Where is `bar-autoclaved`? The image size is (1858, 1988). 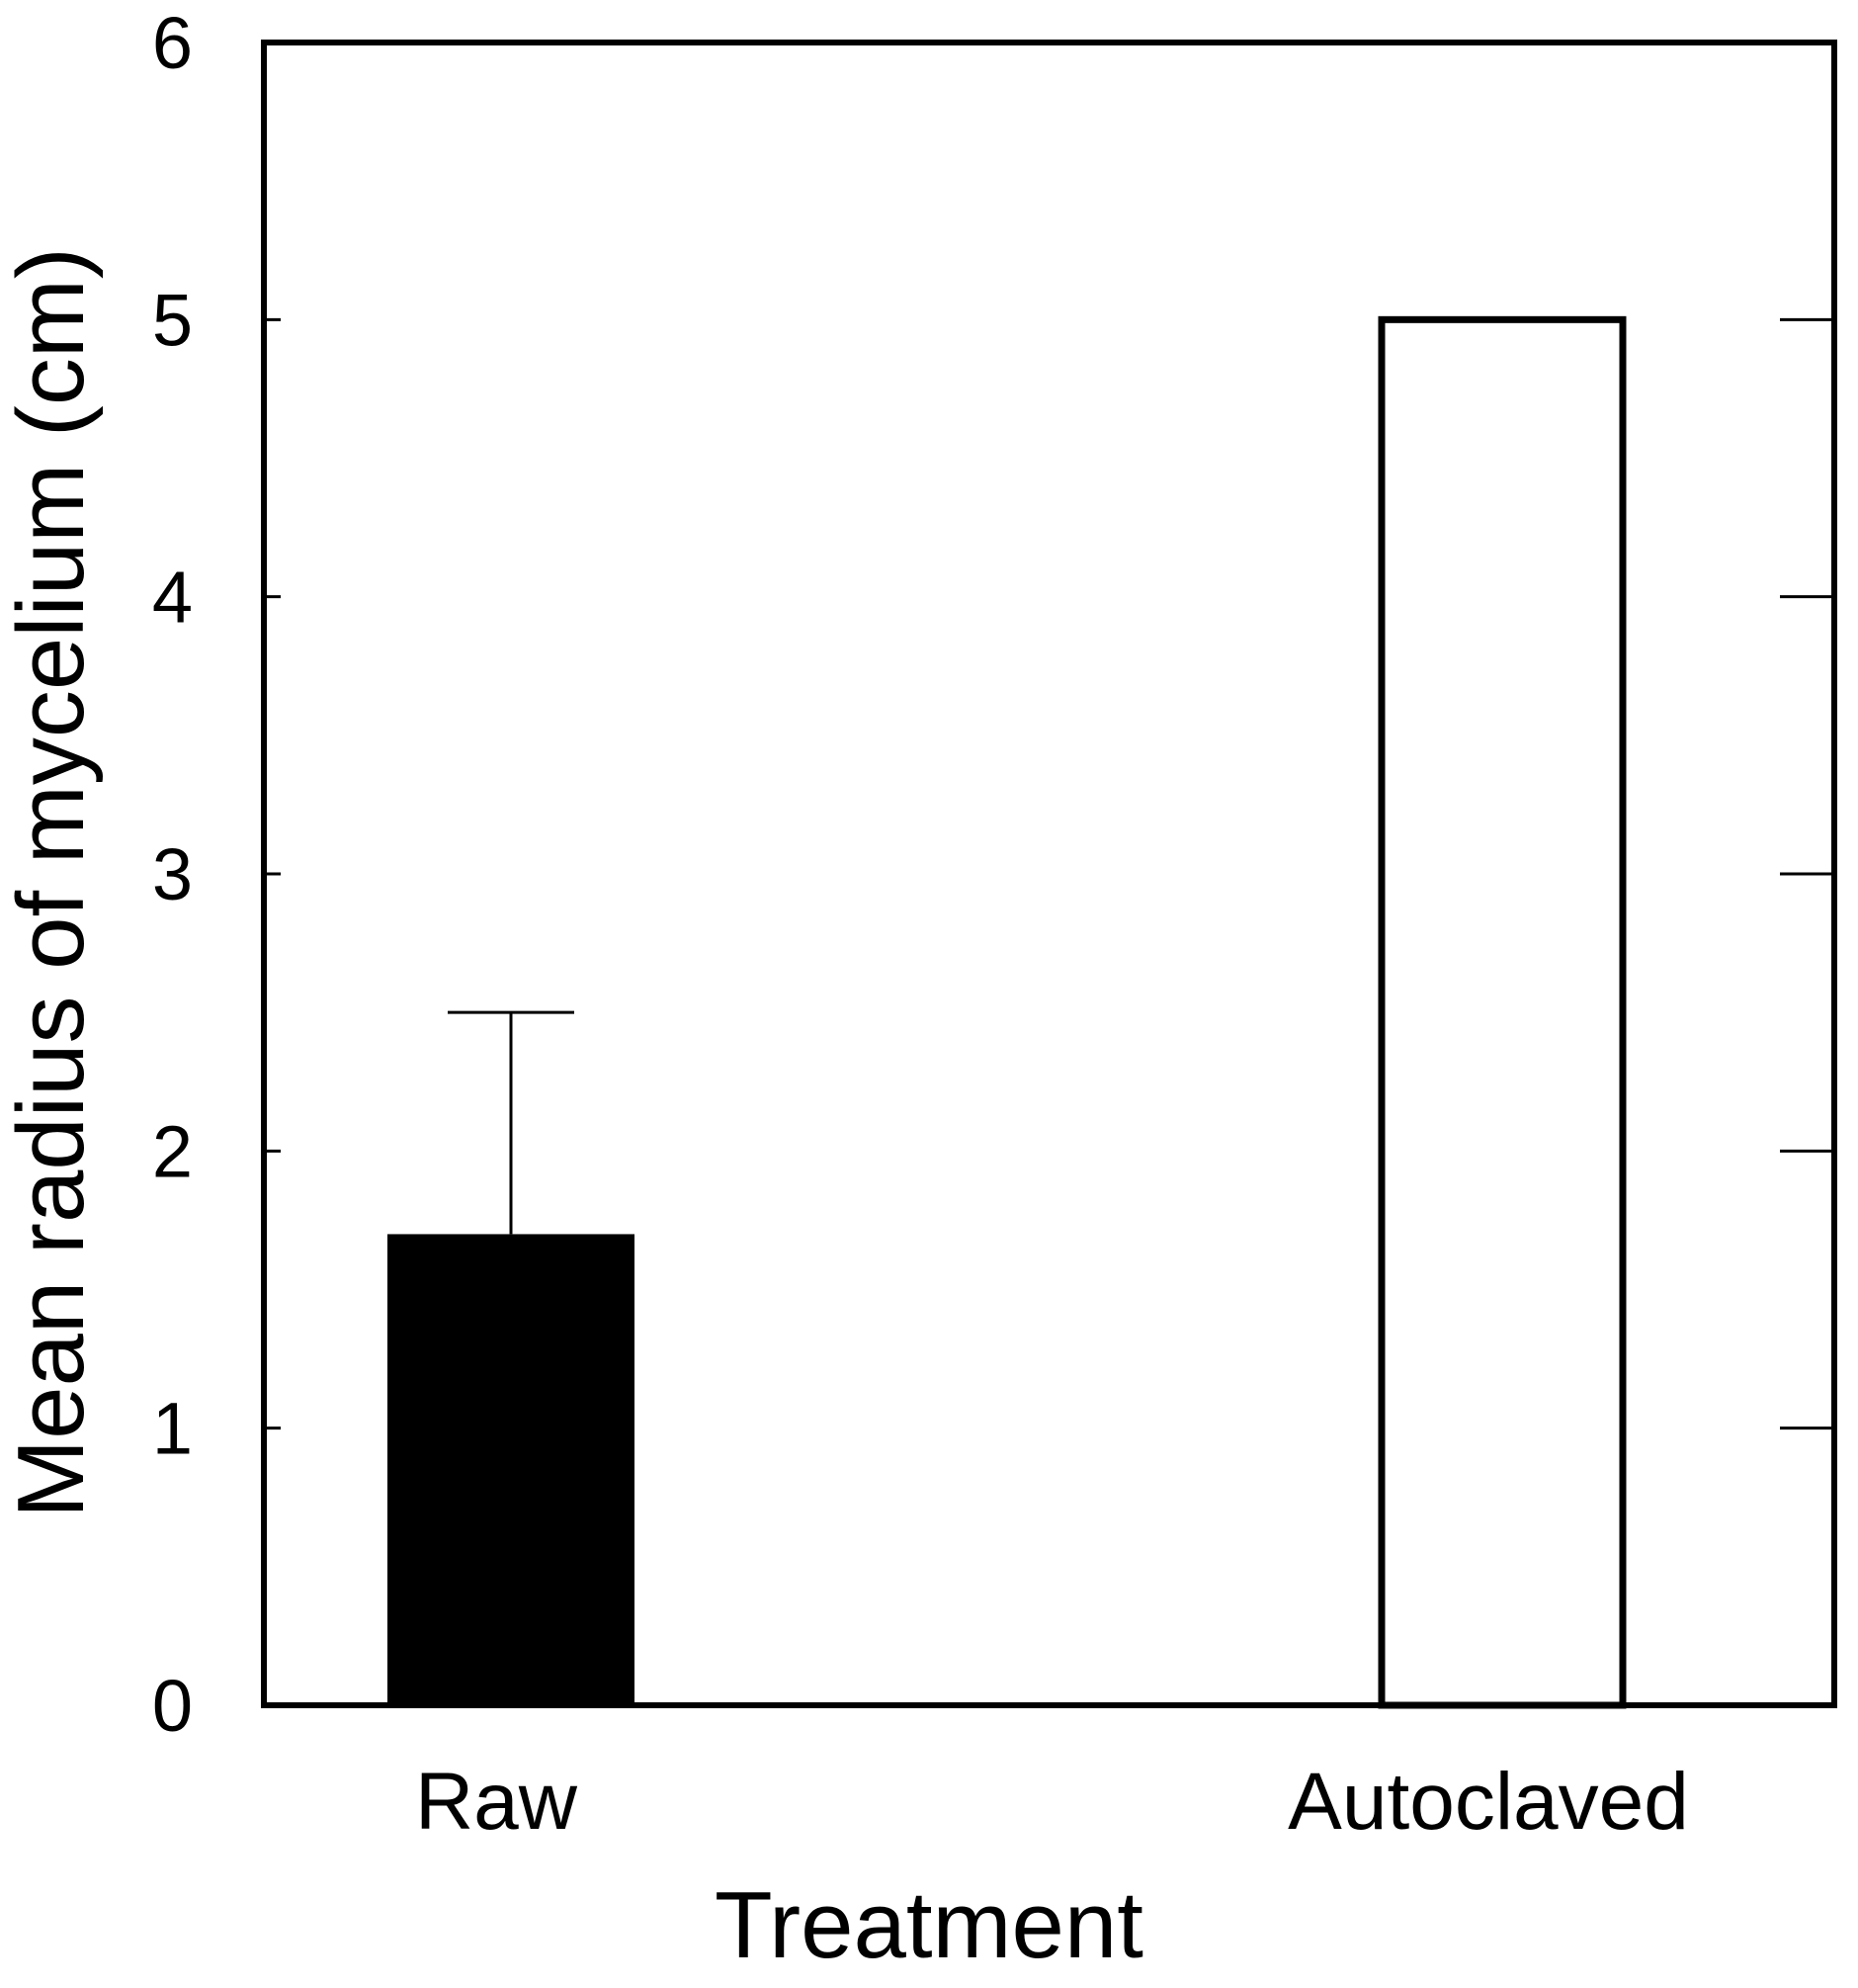 bar-autoclaved is located at coordinates (1503, 1012).